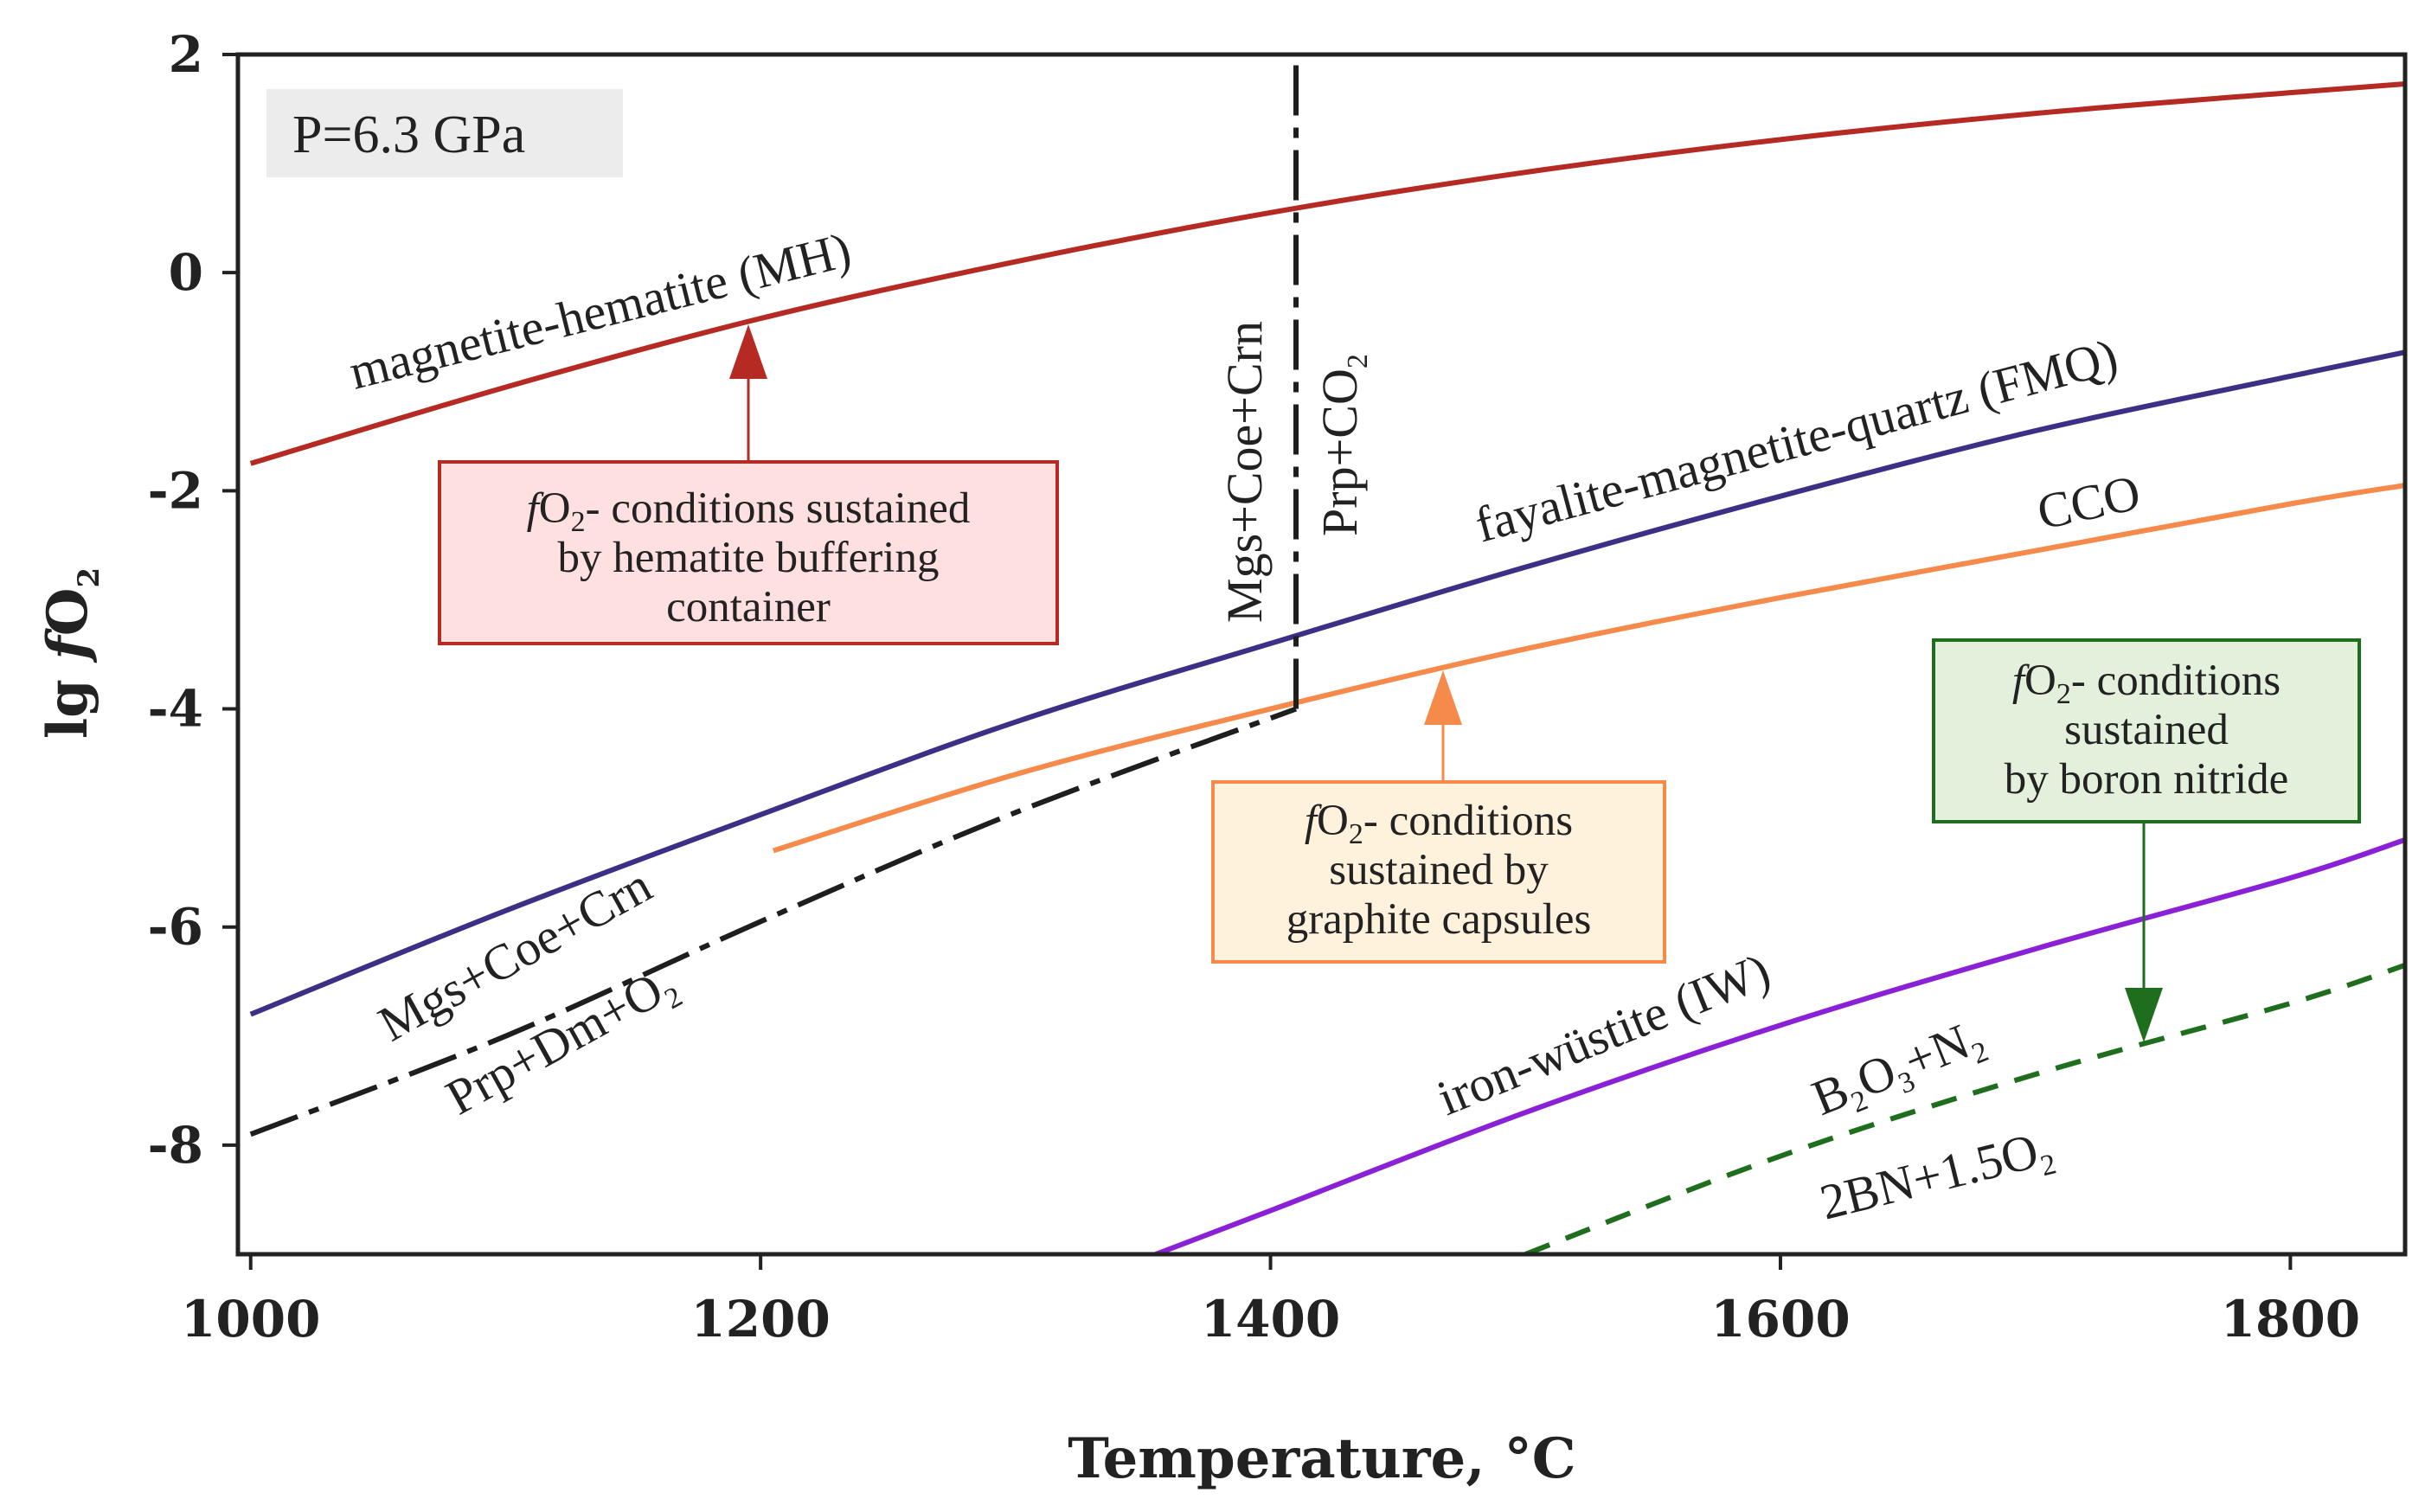  What do you see at coordinates (1443, 697) in the screenshot?
I see `annotation-arrowhead-graphite` at bounding box center [1443, 697].